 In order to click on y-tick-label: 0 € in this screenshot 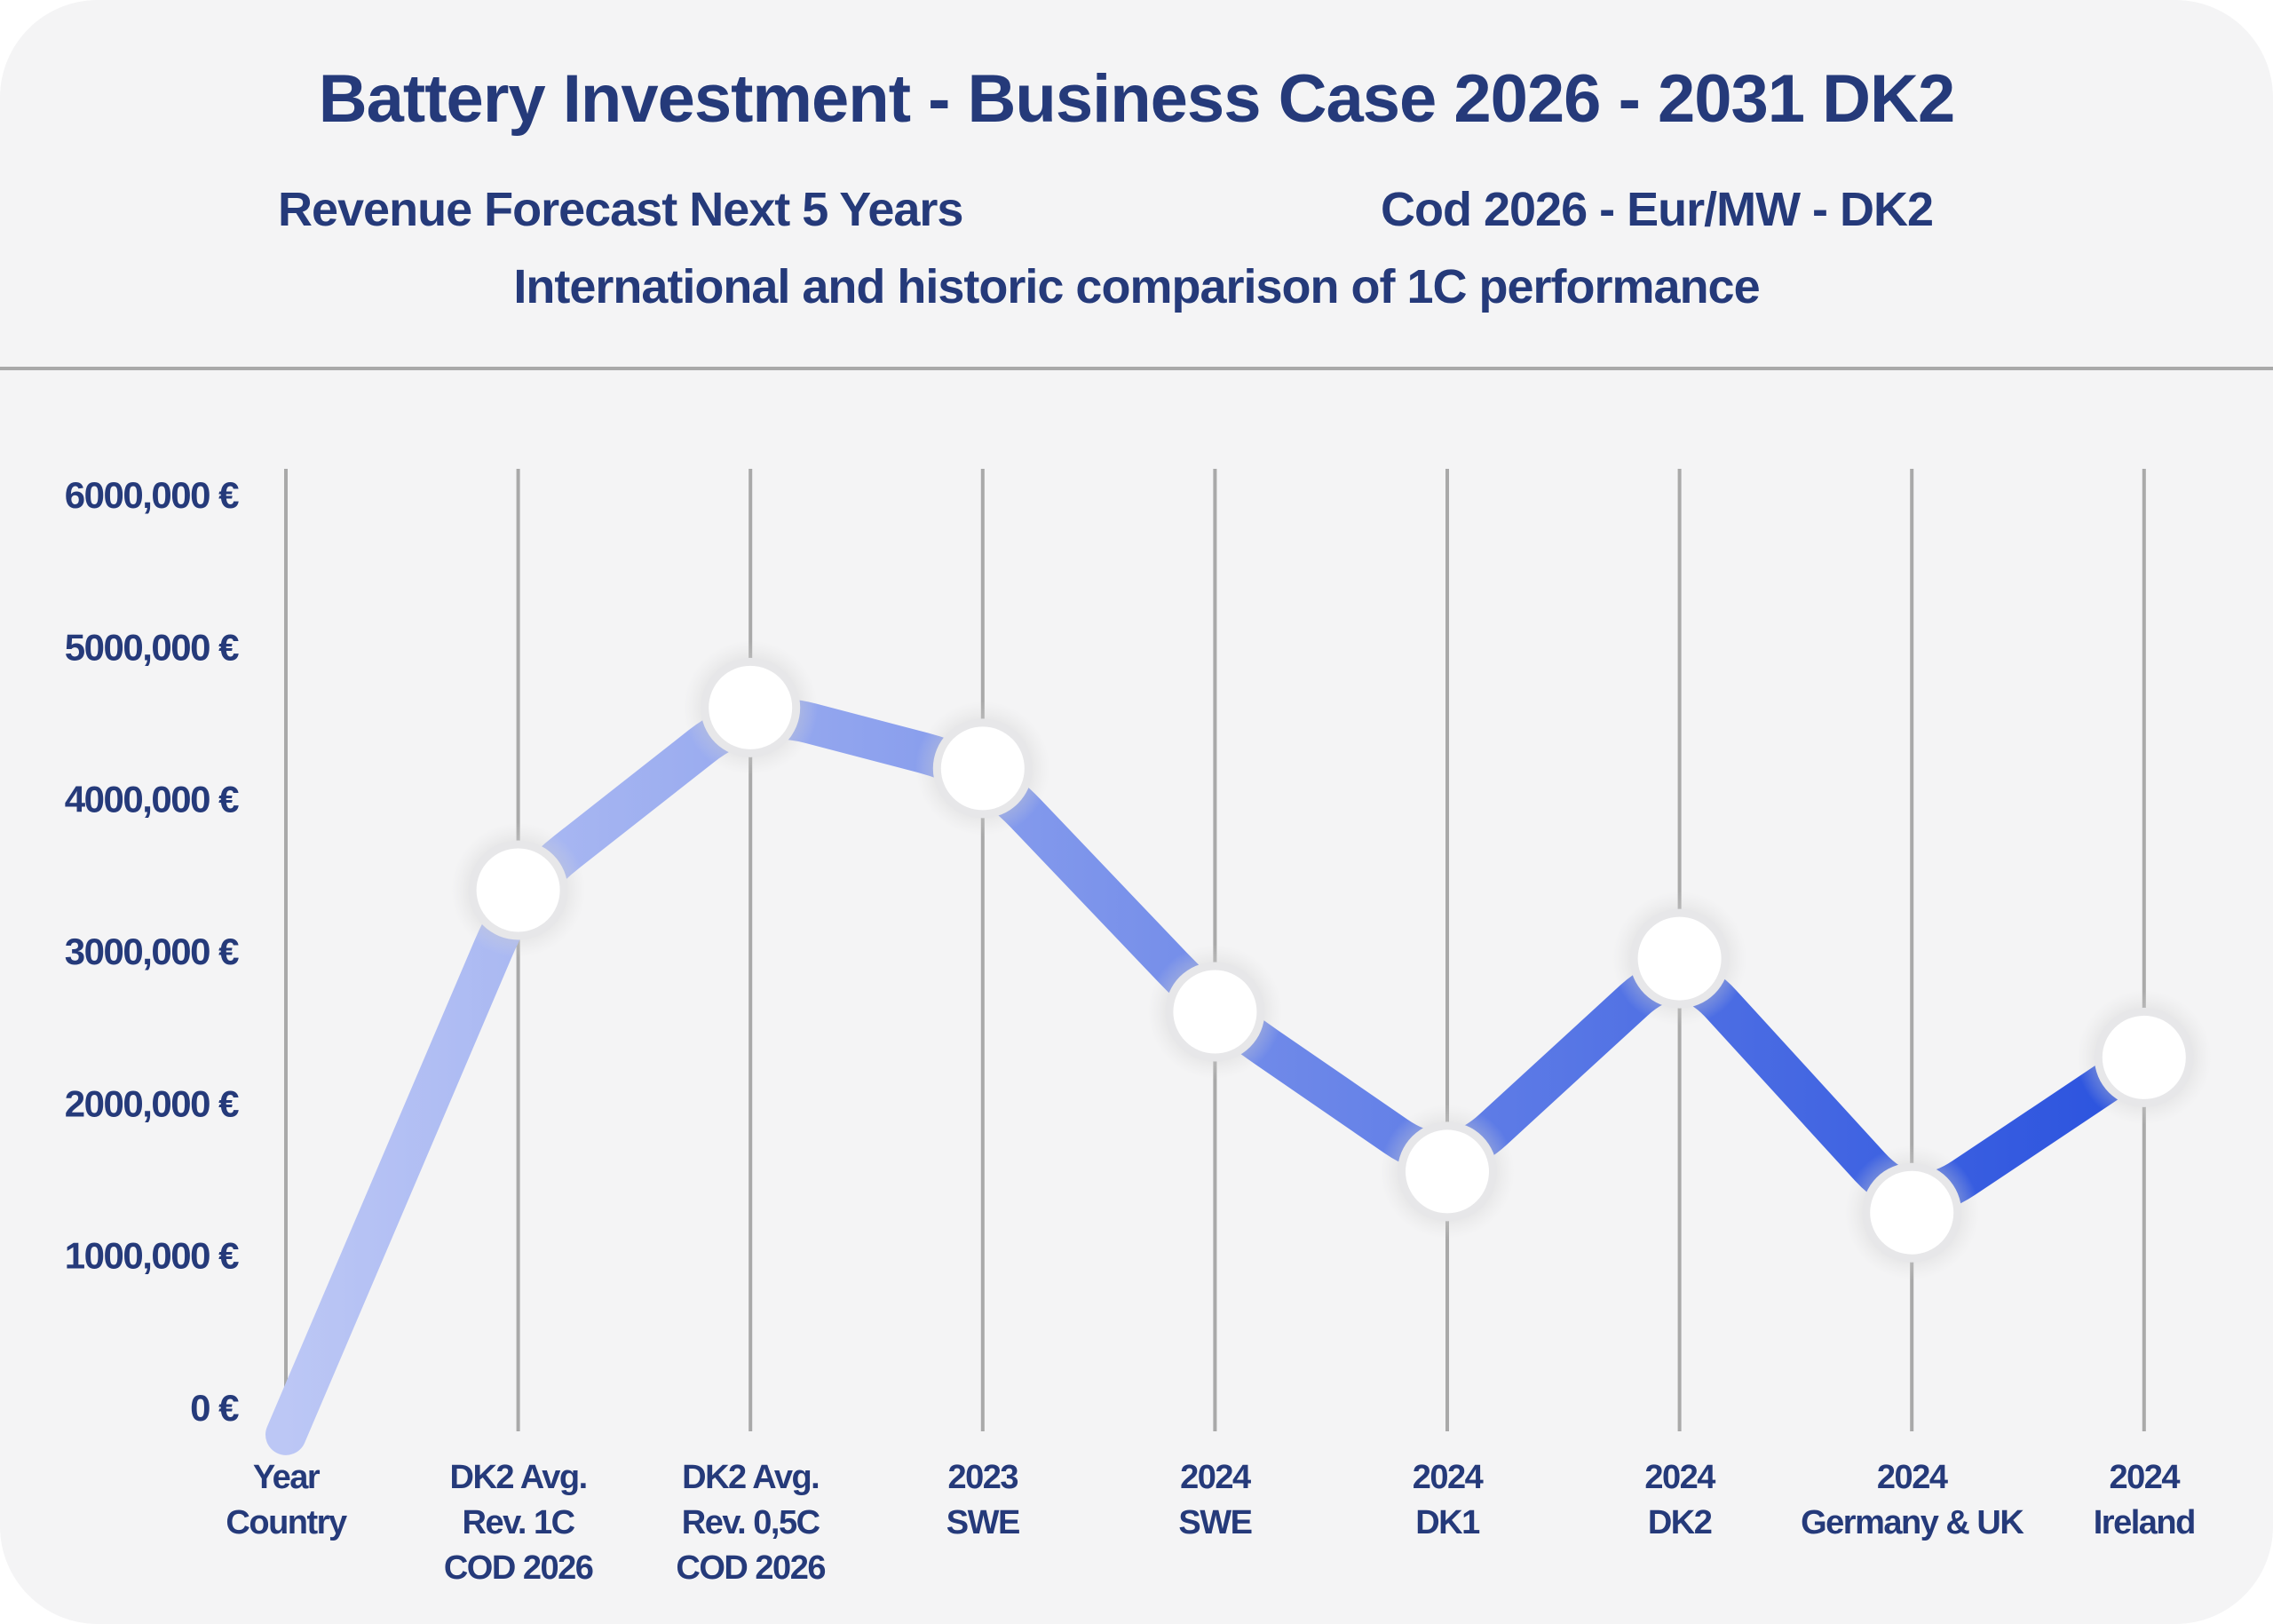, I will do `click(214, 1408)`.